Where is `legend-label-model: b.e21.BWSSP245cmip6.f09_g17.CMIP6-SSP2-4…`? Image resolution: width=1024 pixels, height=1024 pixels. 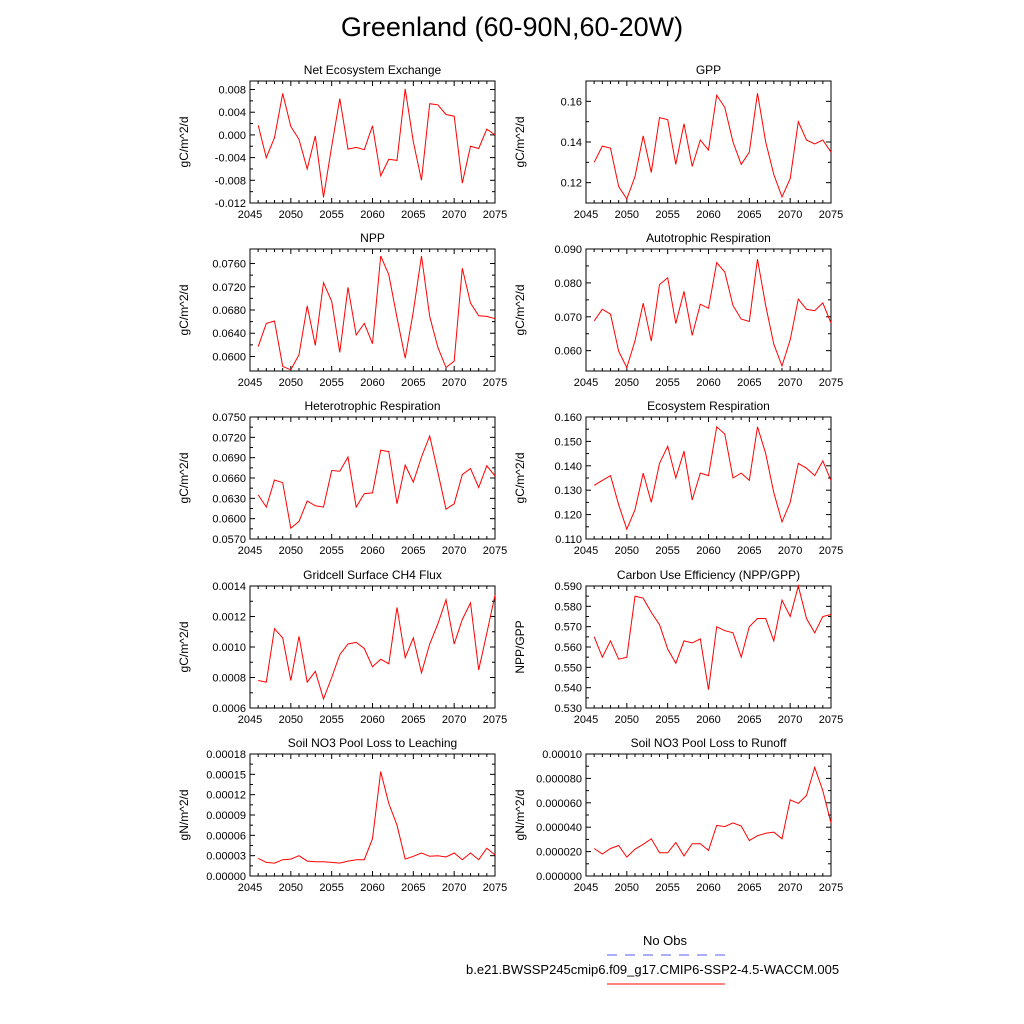 legend-label-model: b.e21.BWSSP245cmip6.f09_g17.CMIP6-SSP2-4… is located at coordinates (653, 969).